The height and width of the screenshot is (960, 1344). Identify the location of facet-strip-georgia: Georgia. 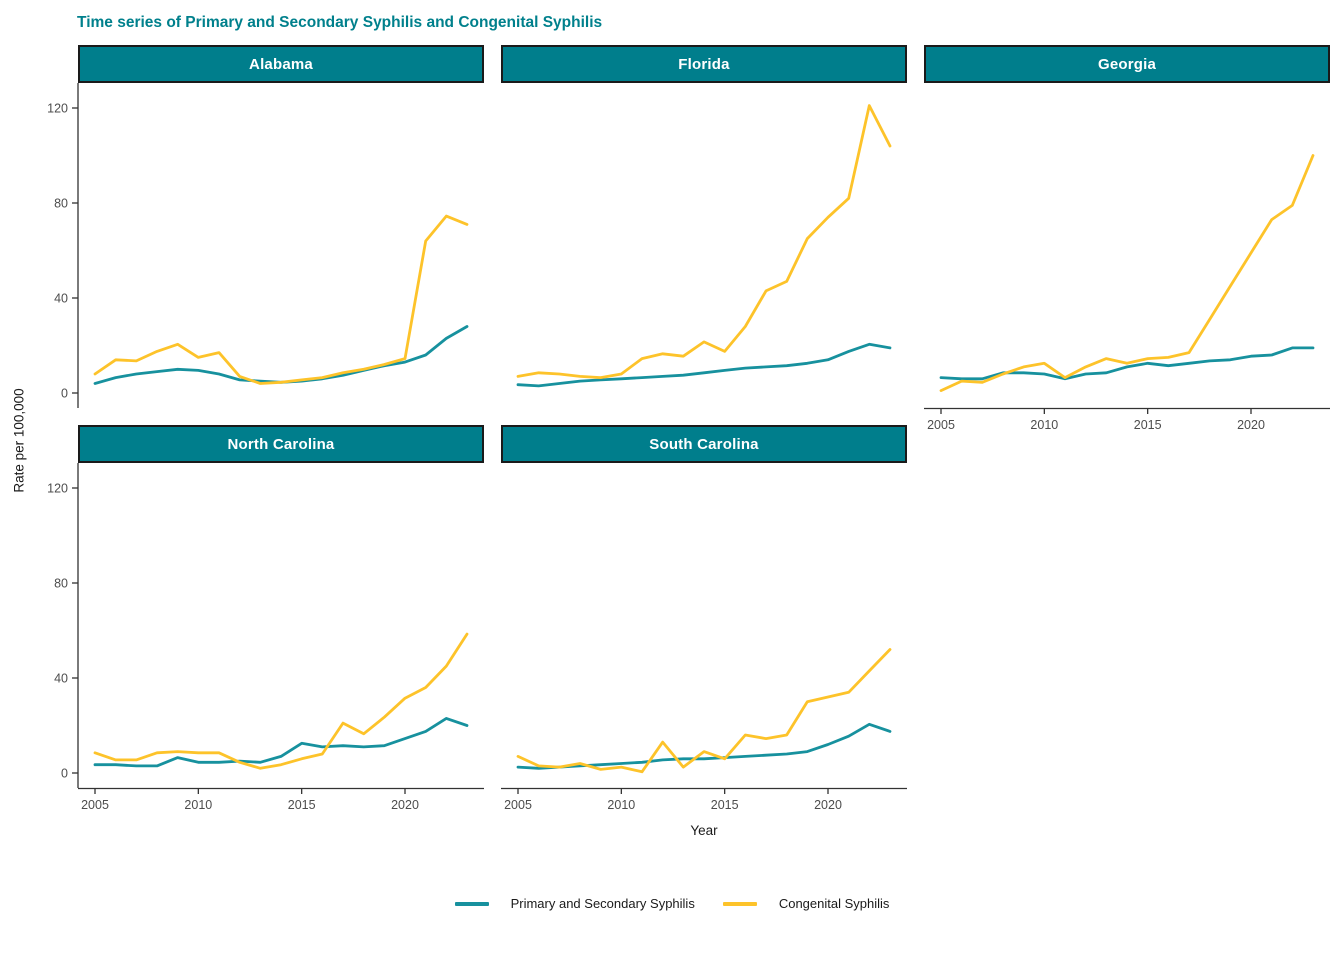
(1127, 64).